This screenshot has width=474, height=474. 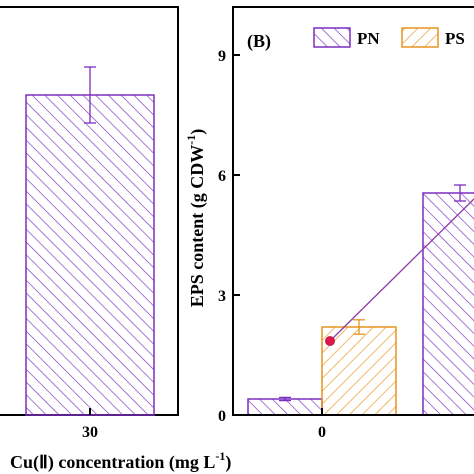 What do you see at coordinates (196, 218) in the screenshot?
I see `panel-b-y-axis-title: EPS content (g CDW-1)` at bounding box center [196, 218].